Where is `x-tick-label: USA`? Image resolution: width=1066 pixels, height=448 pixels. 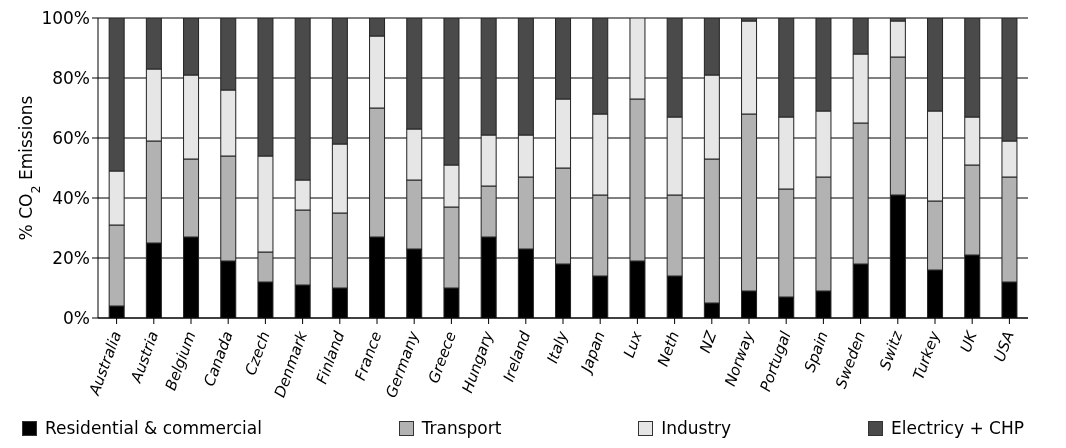
x-tick-label: USA is located at coordinates (1004, 346).